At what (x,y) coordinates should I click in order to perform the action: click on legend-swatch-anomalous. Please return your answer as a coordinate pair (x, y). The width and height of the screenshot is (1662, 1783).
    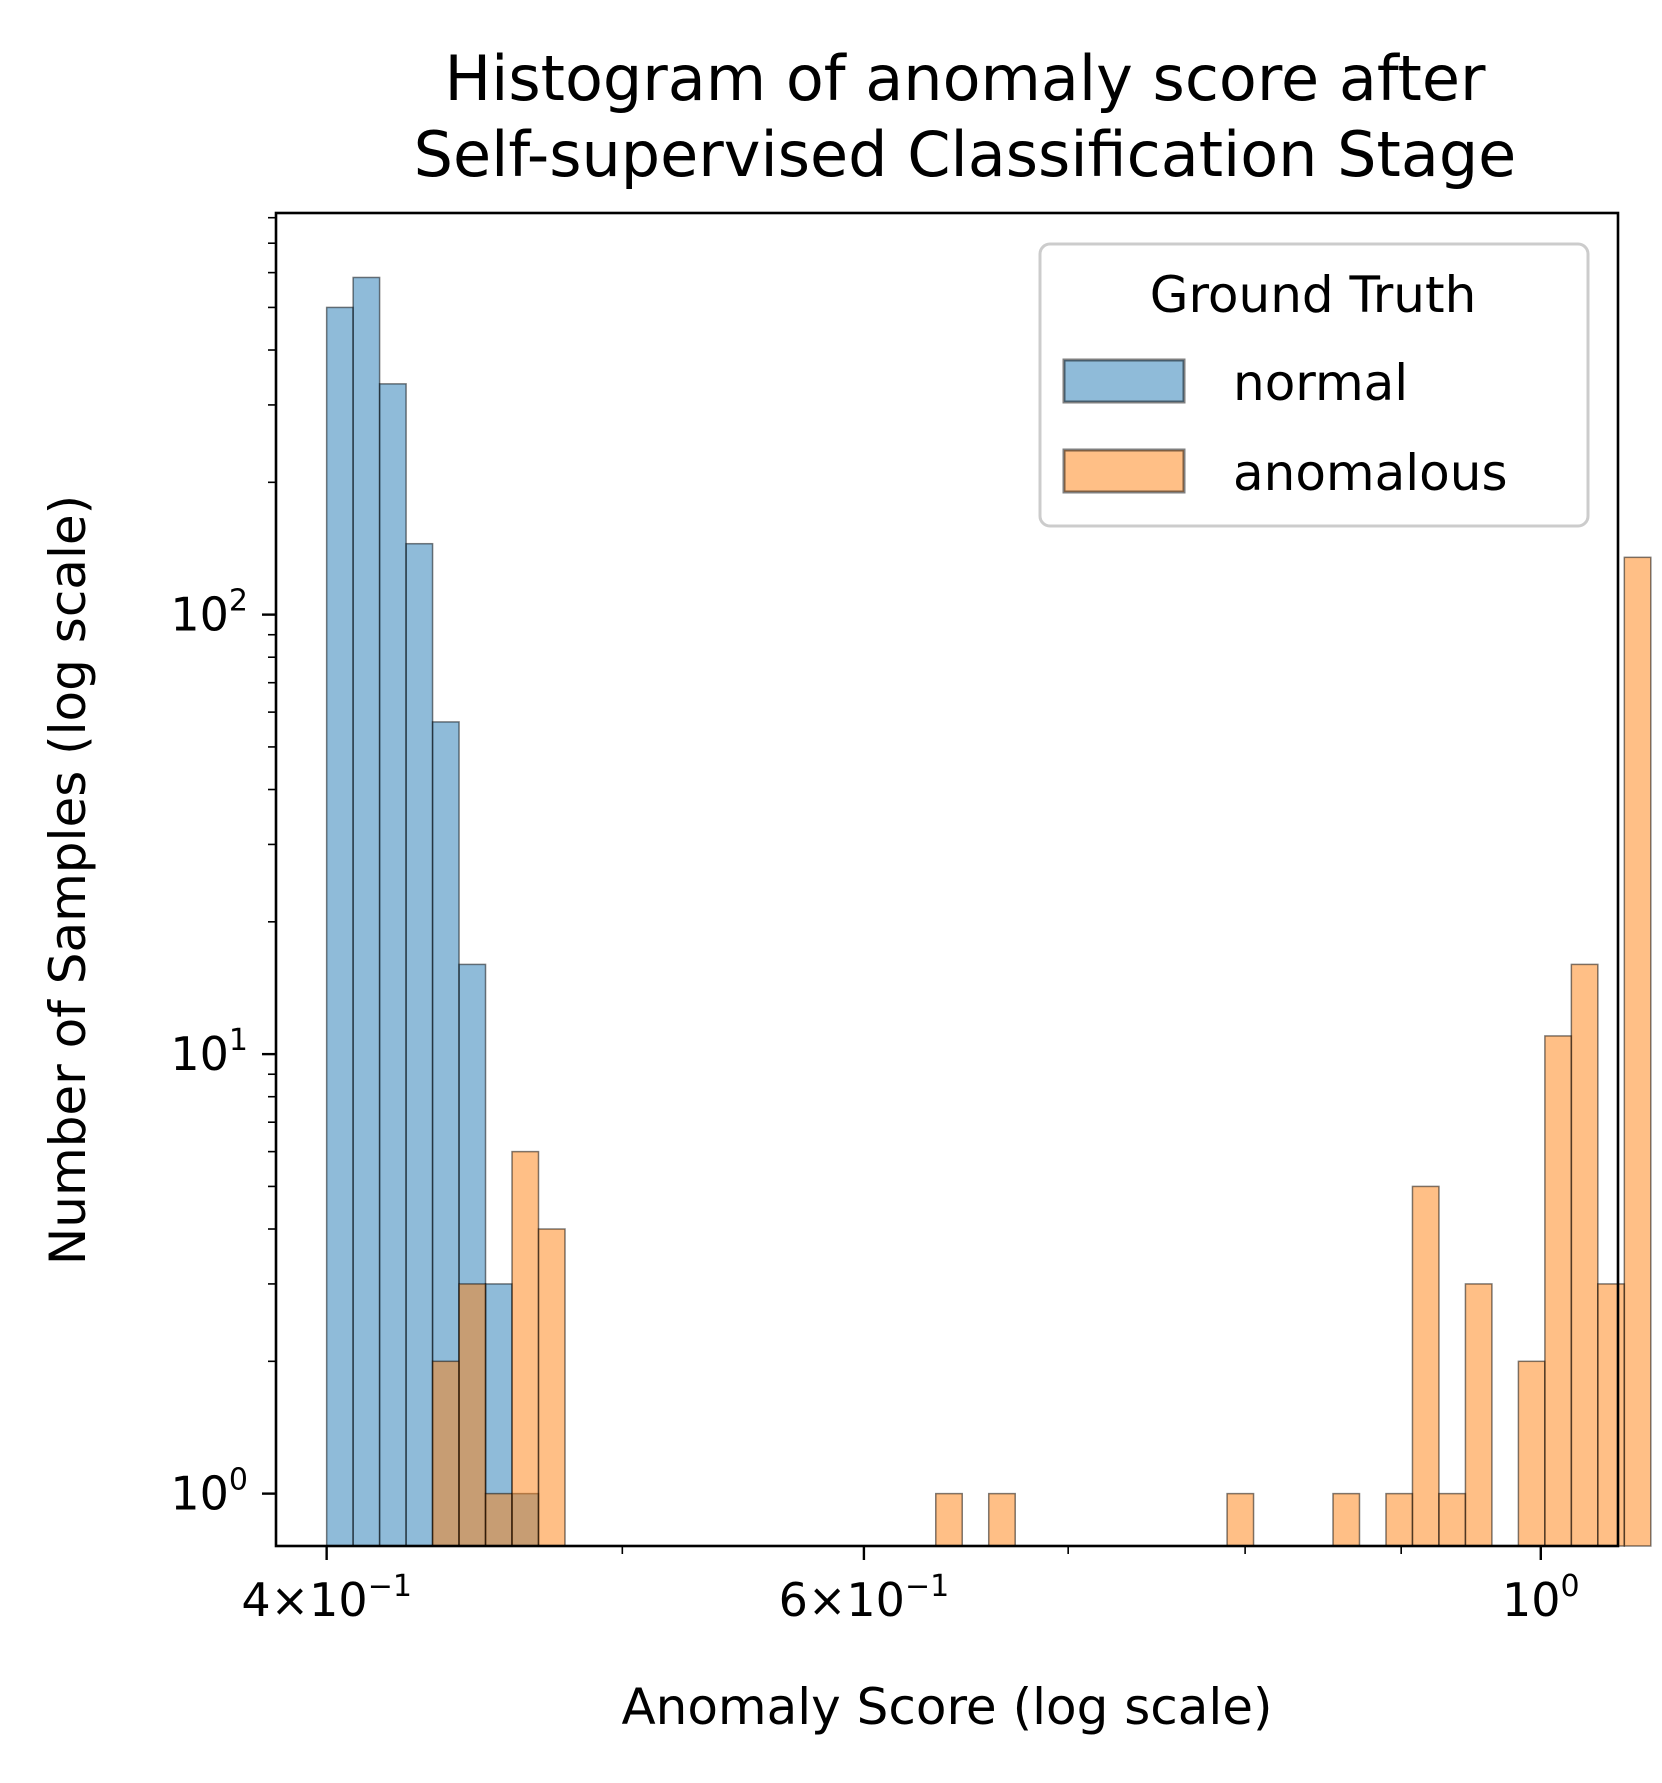
    Looking at the image, I should click on (1124, 471).